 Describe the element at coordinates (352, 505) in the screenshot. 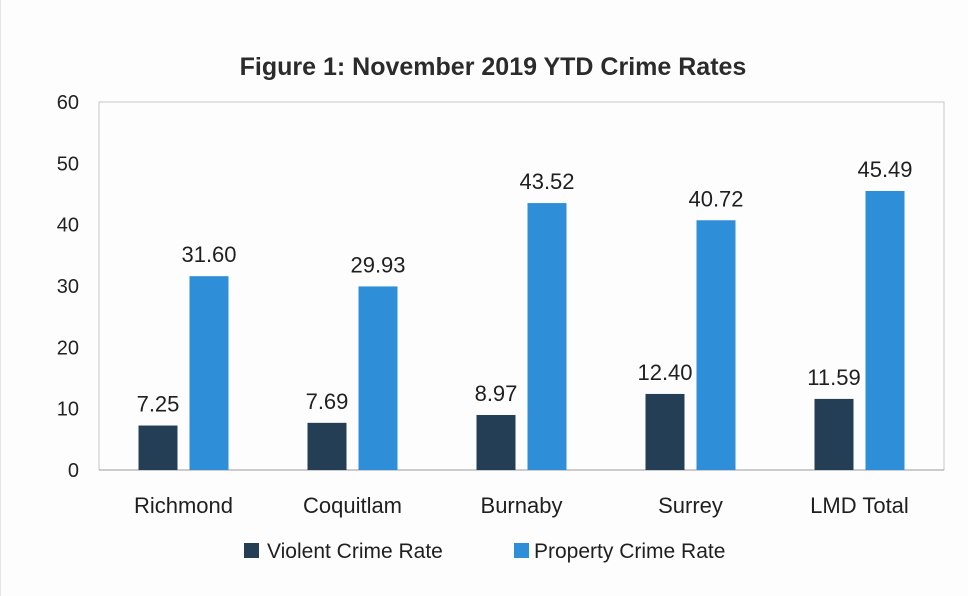

I see `x-tick-label: Coquitlam` at that location.